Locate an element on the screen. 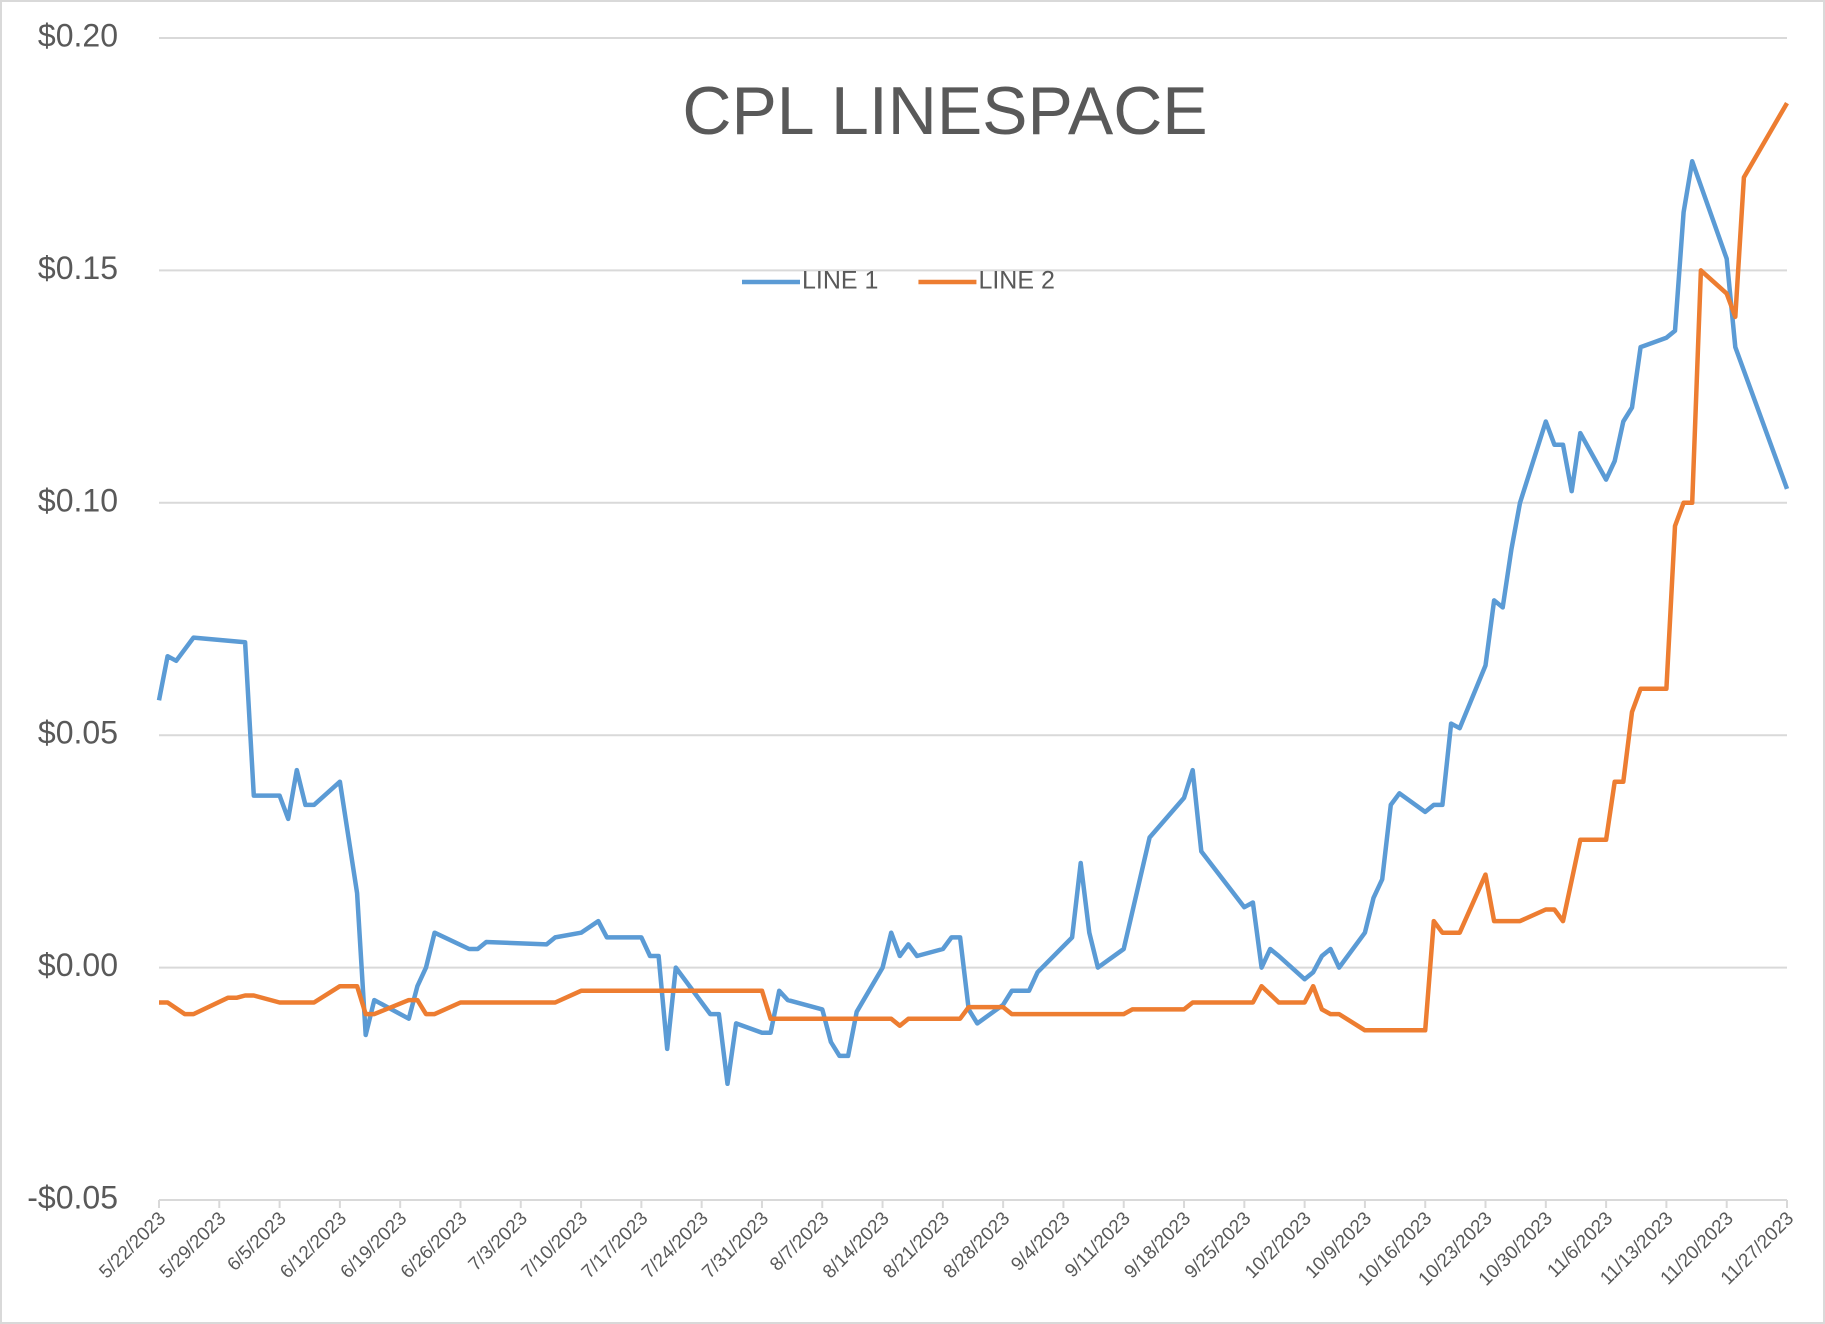 This screenshot has height=1324, width=1825. y-tick-label: $0.00 is located at coordinates (78, 965).